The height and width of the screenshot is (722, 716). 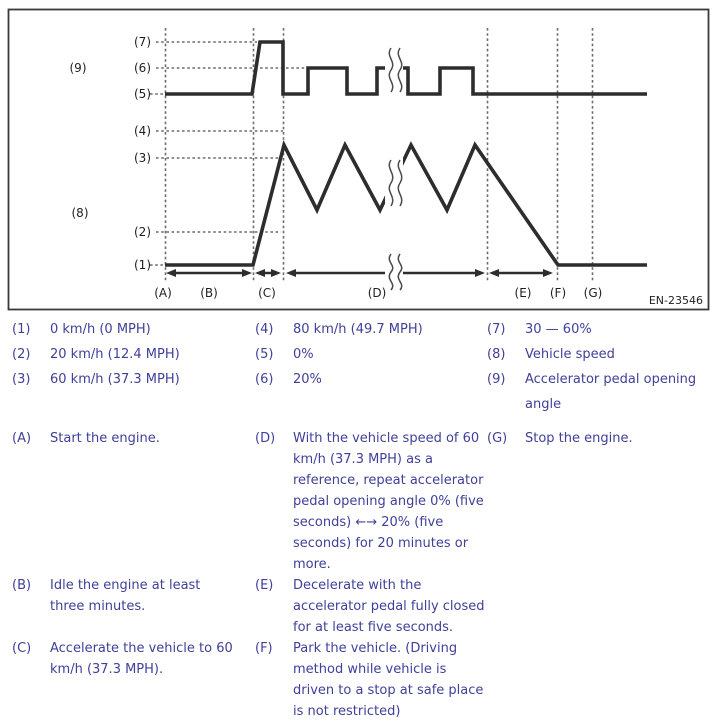 I want to click on legend-item-text: 80 km/h (49.7 MPH), so click(x=358, y=329).